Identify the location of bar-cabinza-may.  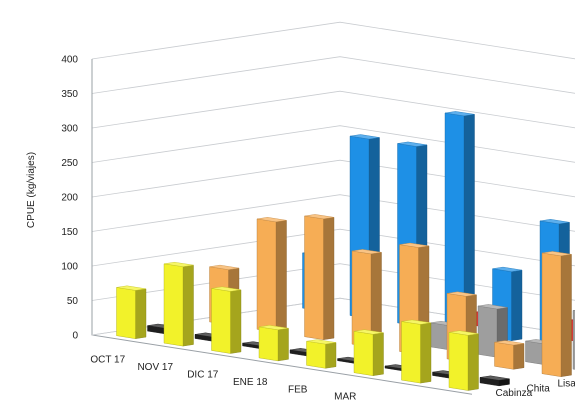
(463, 360).